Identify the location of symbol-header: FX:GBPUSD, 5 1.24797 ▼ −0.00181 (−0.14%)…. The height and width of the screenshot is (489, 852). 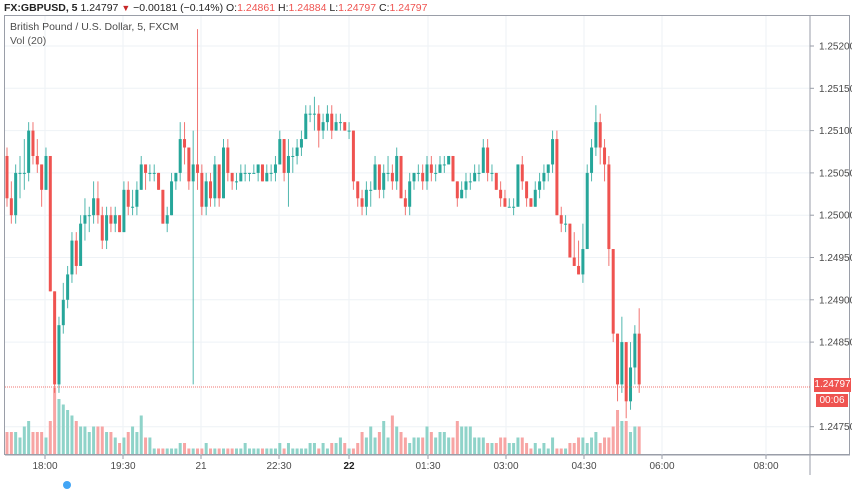
(216, 8).